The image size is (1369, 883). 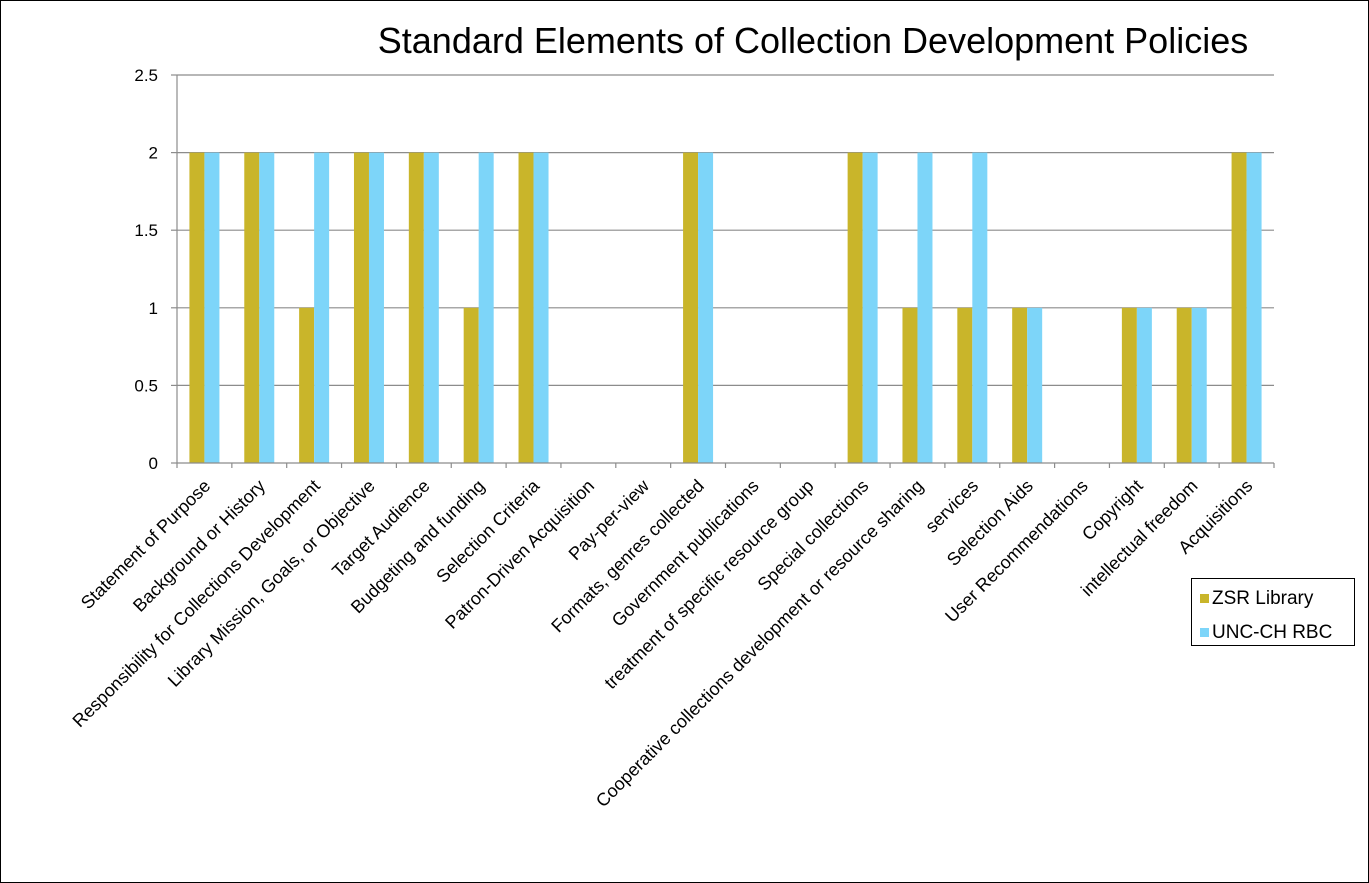 I want to click on y-tick-label: 0.5, so click(x=146, y=385).